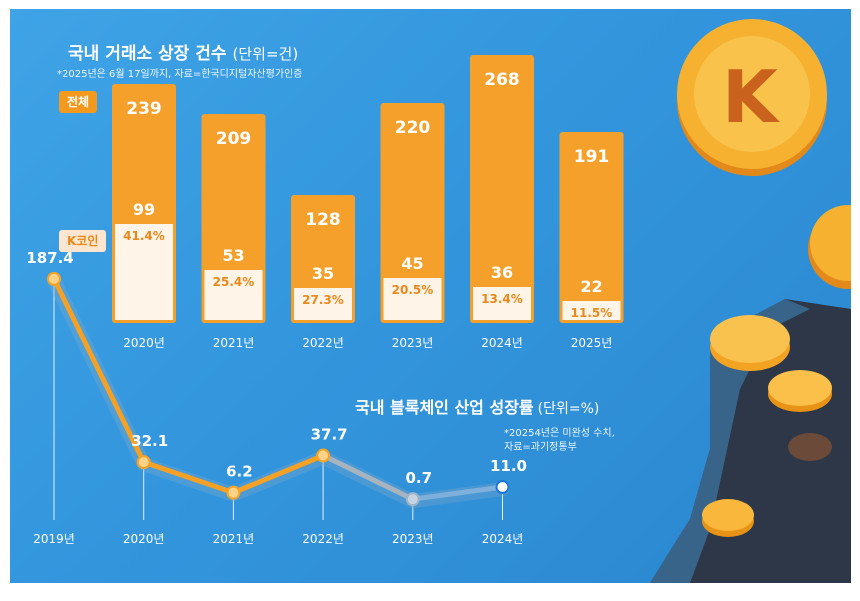  What do you see at coordinates (412, 263) in the screenshot?
I see `bar-kcoin-value: 45` at bounding box center [412, 263].